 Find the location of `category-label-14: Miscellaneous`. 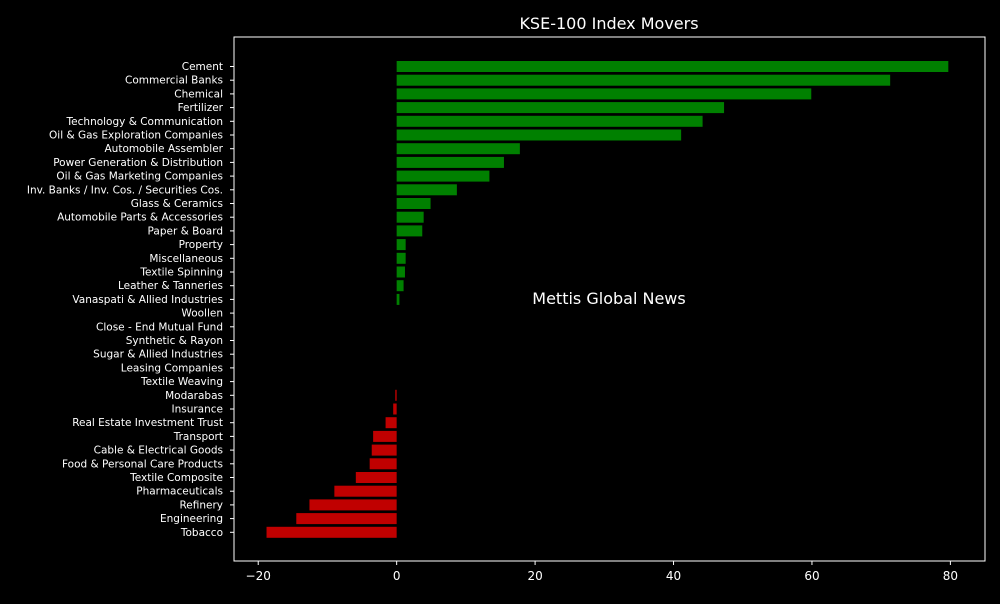

category-label-14: Miscellaneous is located at coordinates (186, 259).